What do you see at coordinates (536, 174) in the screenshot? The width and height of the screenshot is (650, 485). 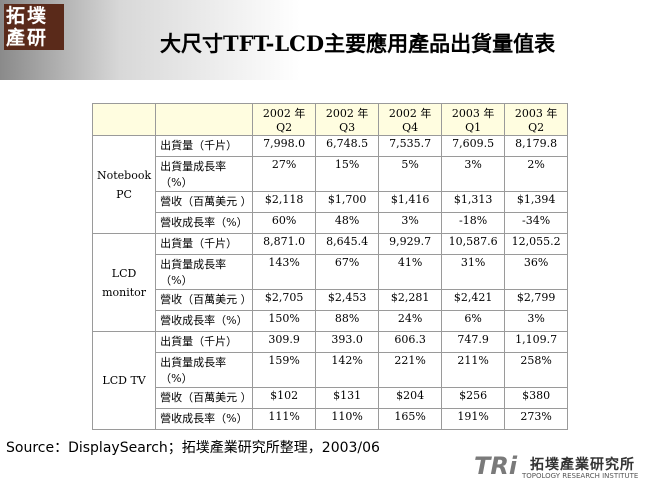 I see `cell: 2%` at bounding box center [536, 174].